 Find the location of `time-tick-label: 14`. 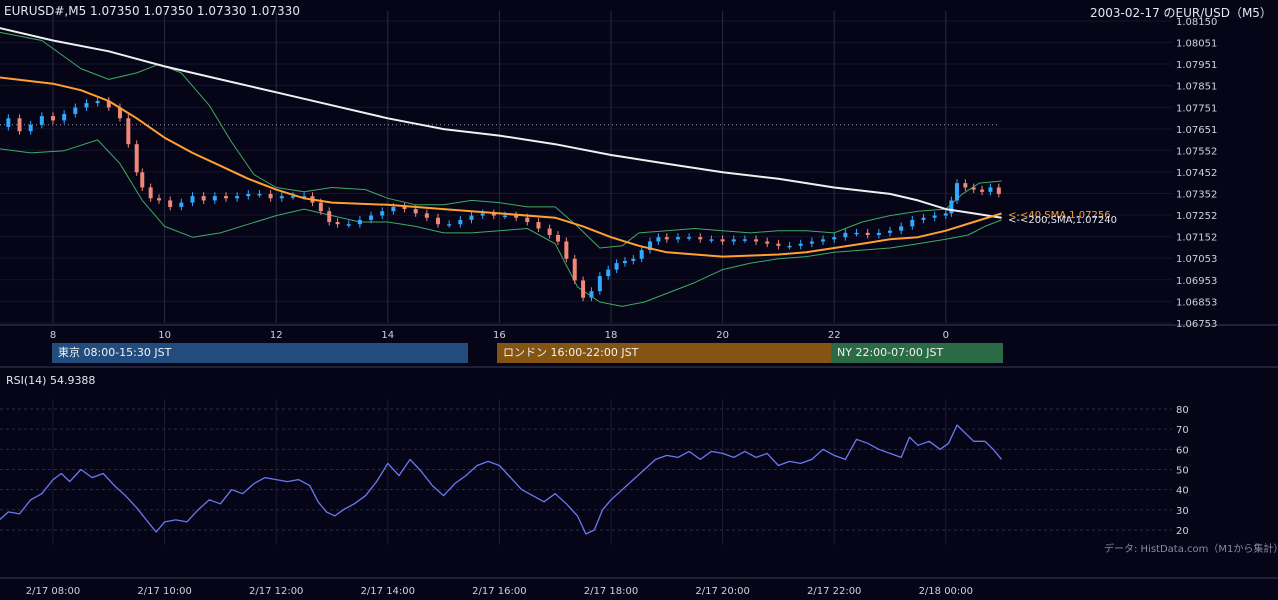

time-tick-label: 14 is located at coordinates (387, 335).